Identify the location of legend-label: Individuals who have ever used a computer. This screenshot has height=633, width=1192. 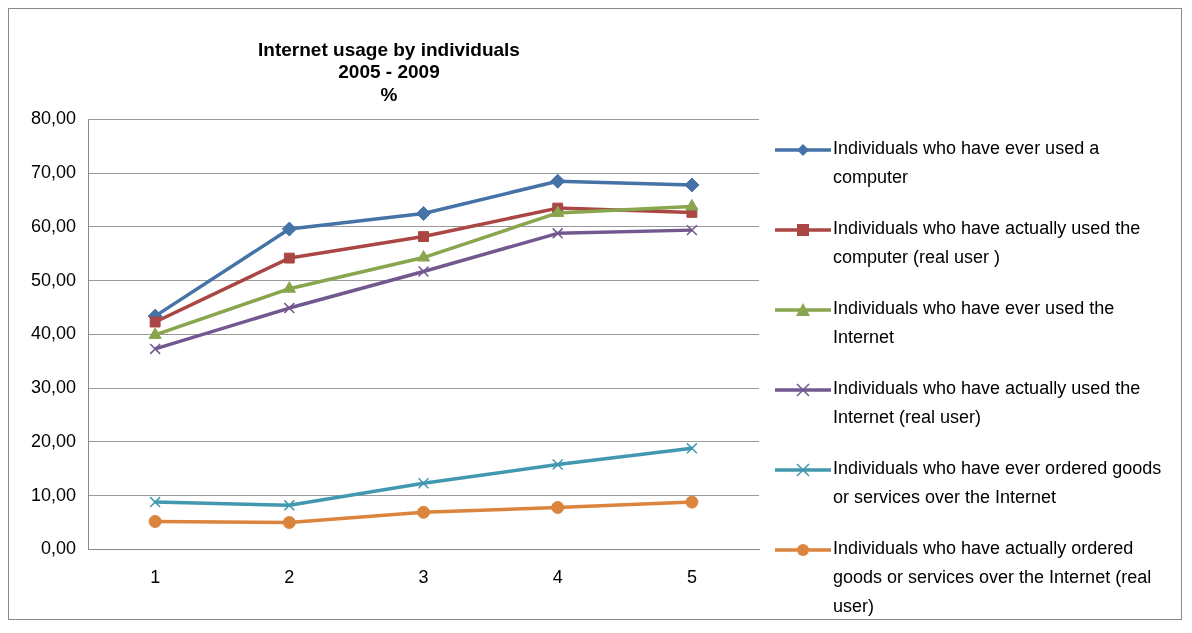
(967, 163).